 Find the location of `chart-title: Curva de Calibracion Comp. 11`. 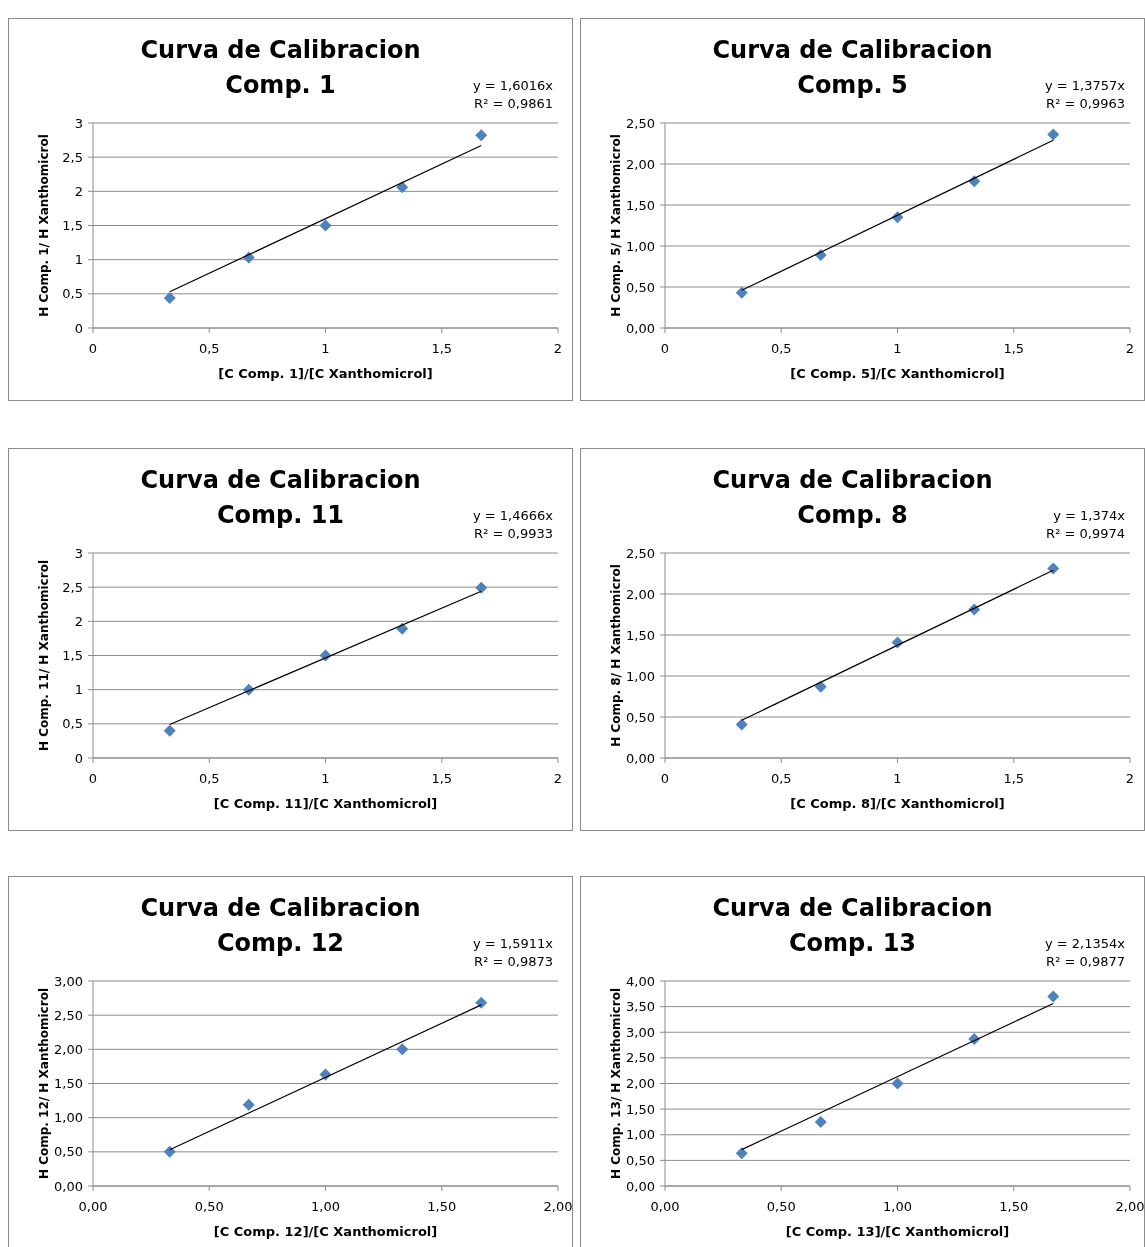

chart-title: Curva de Calibracion Comp. 11 is located at coordinates (280, 497).